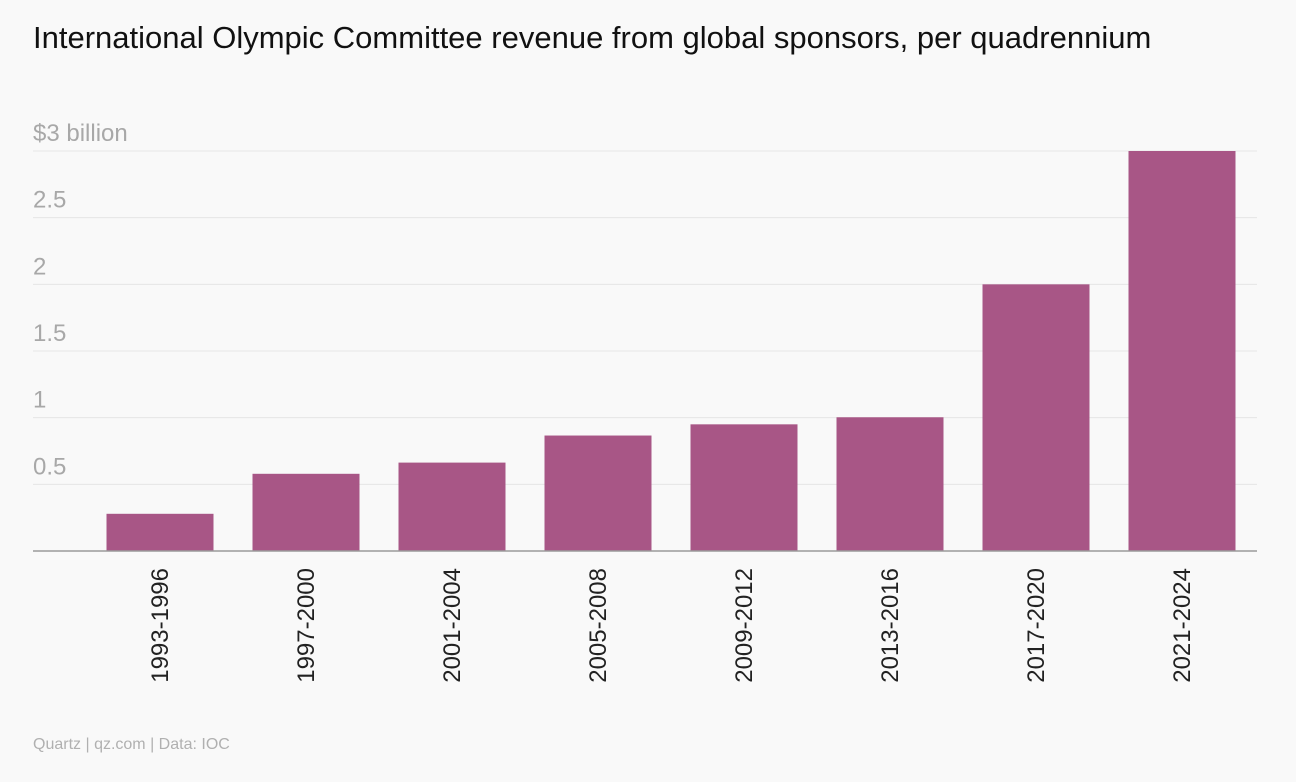 This screenshot has height=782, width=1296. What do you see at coordinates (160, 625) in the screenshot?
I see `x-category-label: 1993-1996` at bounding box center [160, 625].